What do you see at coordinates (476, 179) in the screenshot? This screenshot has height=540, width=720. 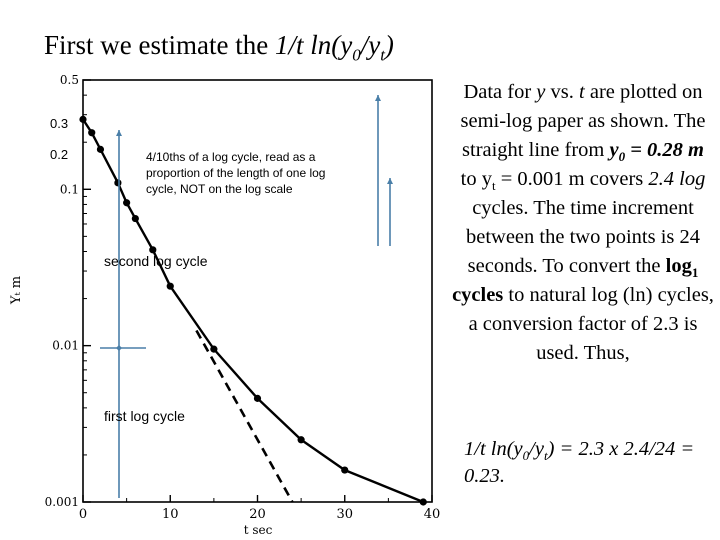 I see `side-s4: to y` at bounding box center [476, 179].